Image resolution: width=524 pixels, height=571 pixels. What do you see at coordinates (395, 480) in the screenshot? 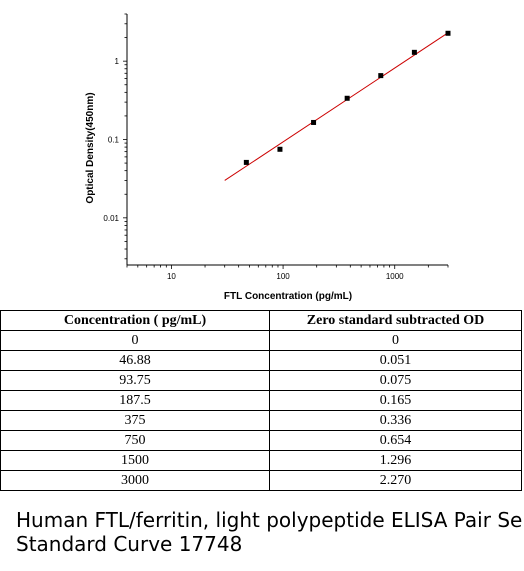
I see `od-cell: 2.270` at bounding box center [395, 480].